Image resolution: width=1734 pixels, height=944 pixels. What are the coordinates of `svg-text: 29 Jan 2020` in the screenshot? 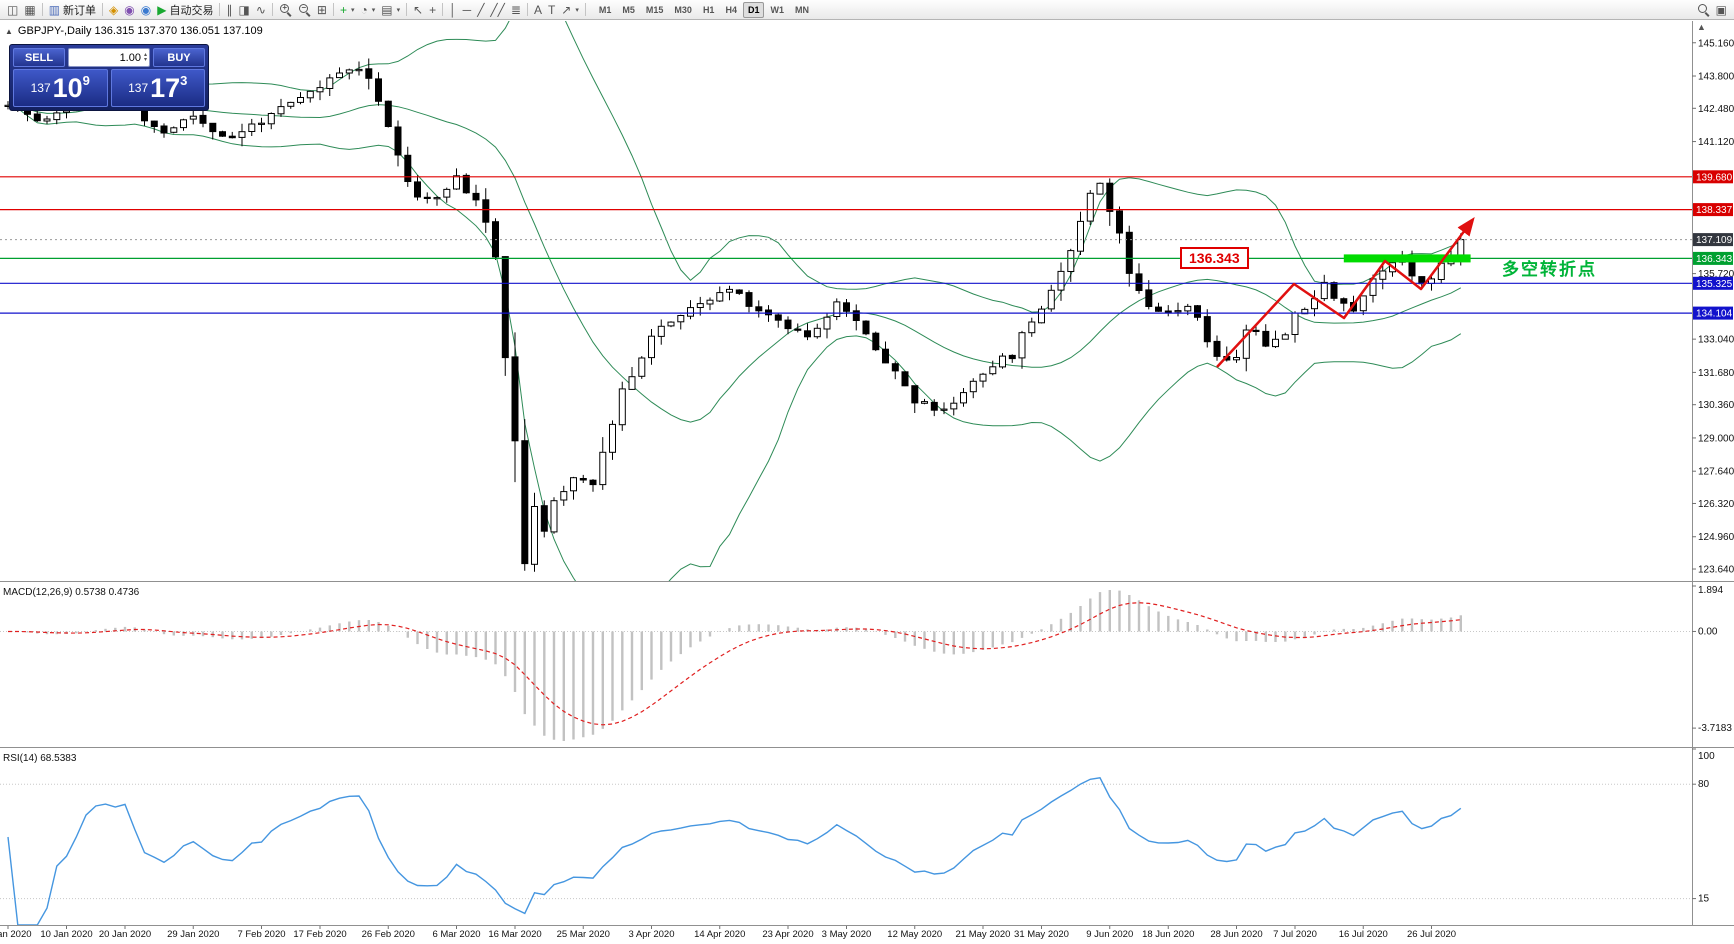 It's located at (193, 934).